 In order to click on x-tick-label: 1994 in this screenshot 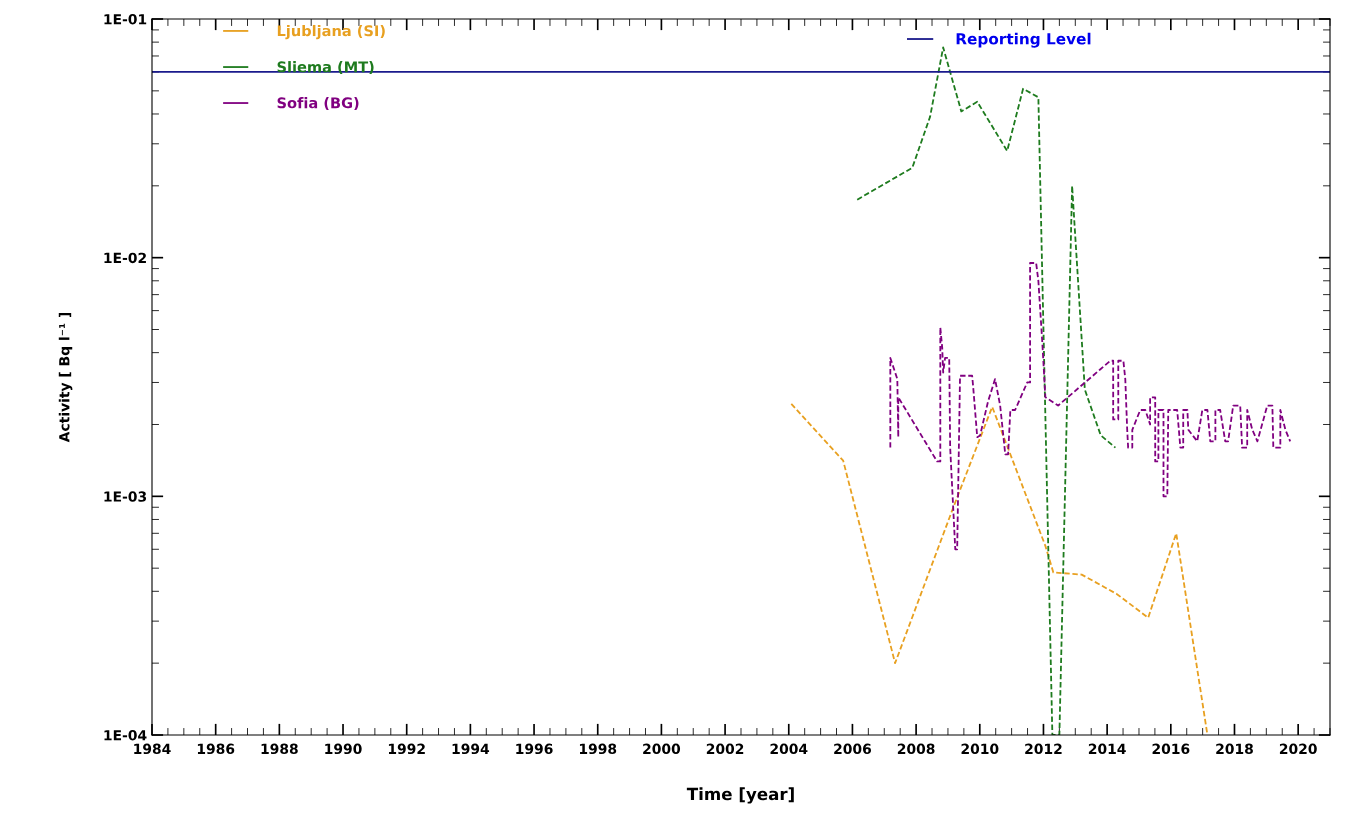, I will do `click(471, 749)`.